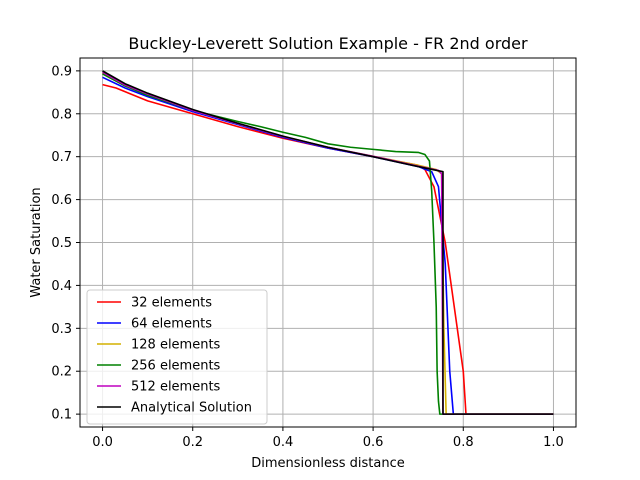 Image resolution: width=640 pixels, height=480 pixels. Describe the element at coordinates (176, 345) in the screenshot. I see `legend-entry: 128 elements` at that location.